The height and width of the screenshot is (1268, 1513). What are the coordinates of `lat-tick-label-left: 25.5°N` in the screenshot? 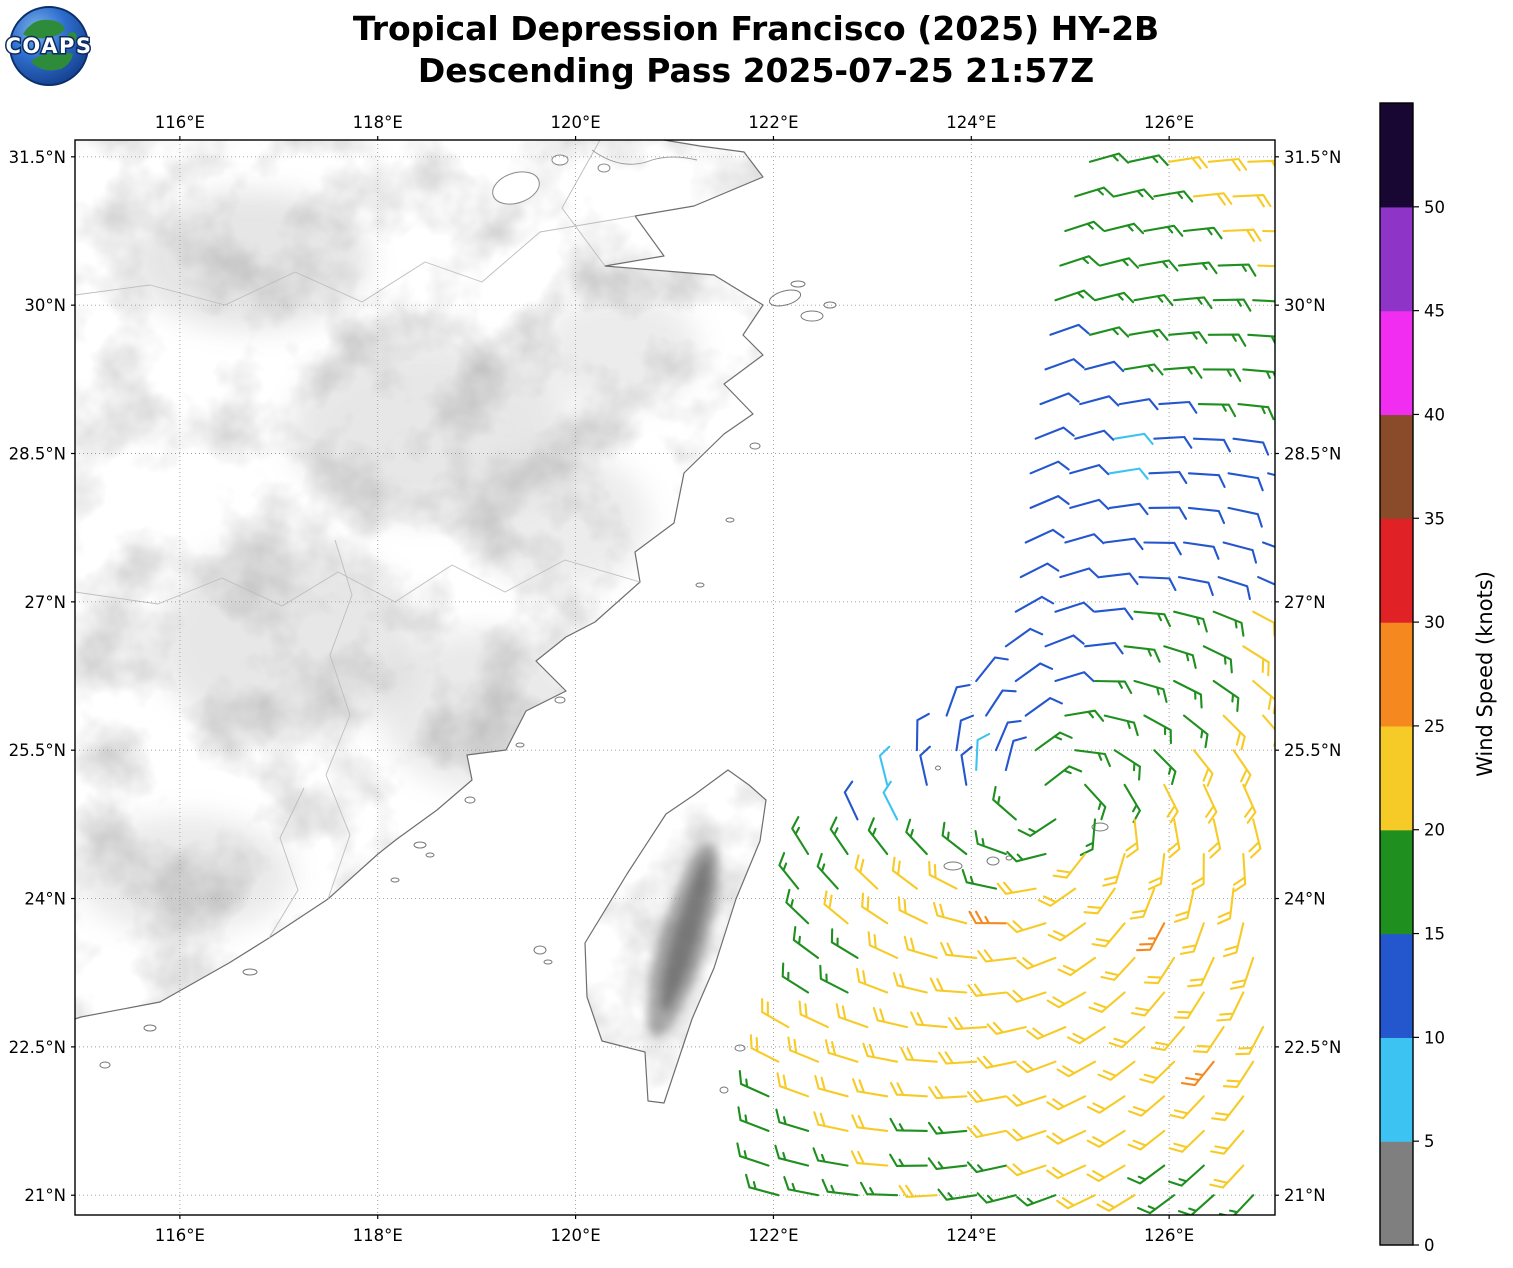 It's located at (37, 750).